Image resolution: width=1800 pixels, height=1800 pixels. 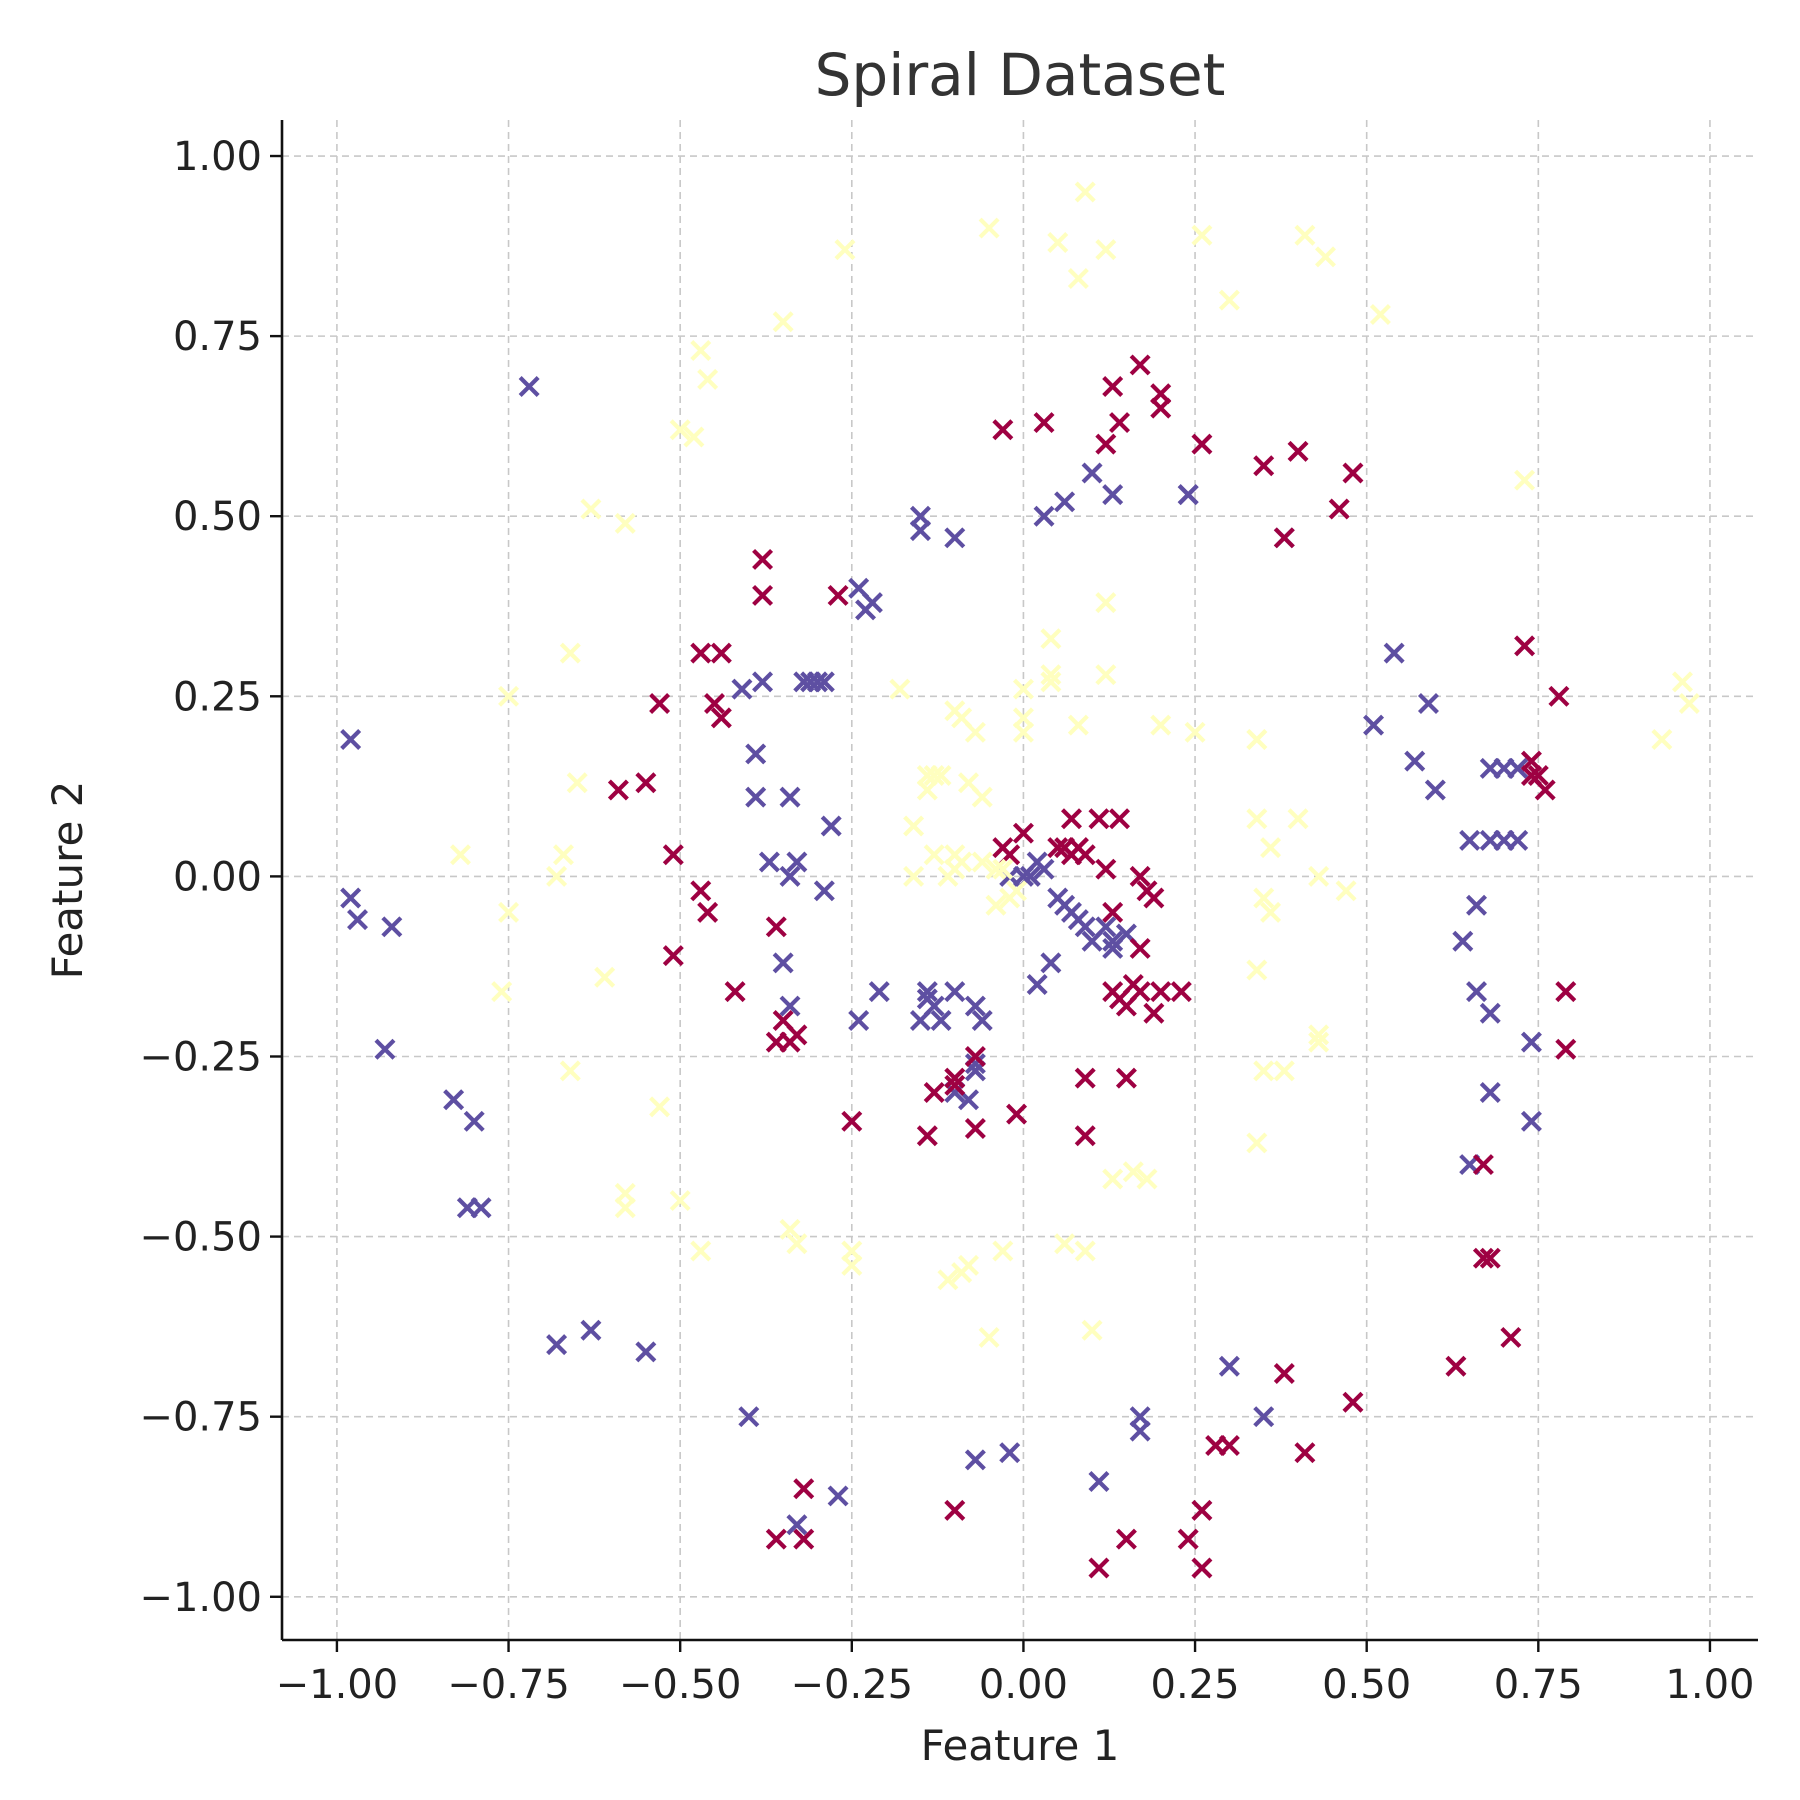 What do you see at coordinates (1195, 1685) in the screenshot?
I see `x-tick-label: 0.25` at bounding box center [1195, 1685].